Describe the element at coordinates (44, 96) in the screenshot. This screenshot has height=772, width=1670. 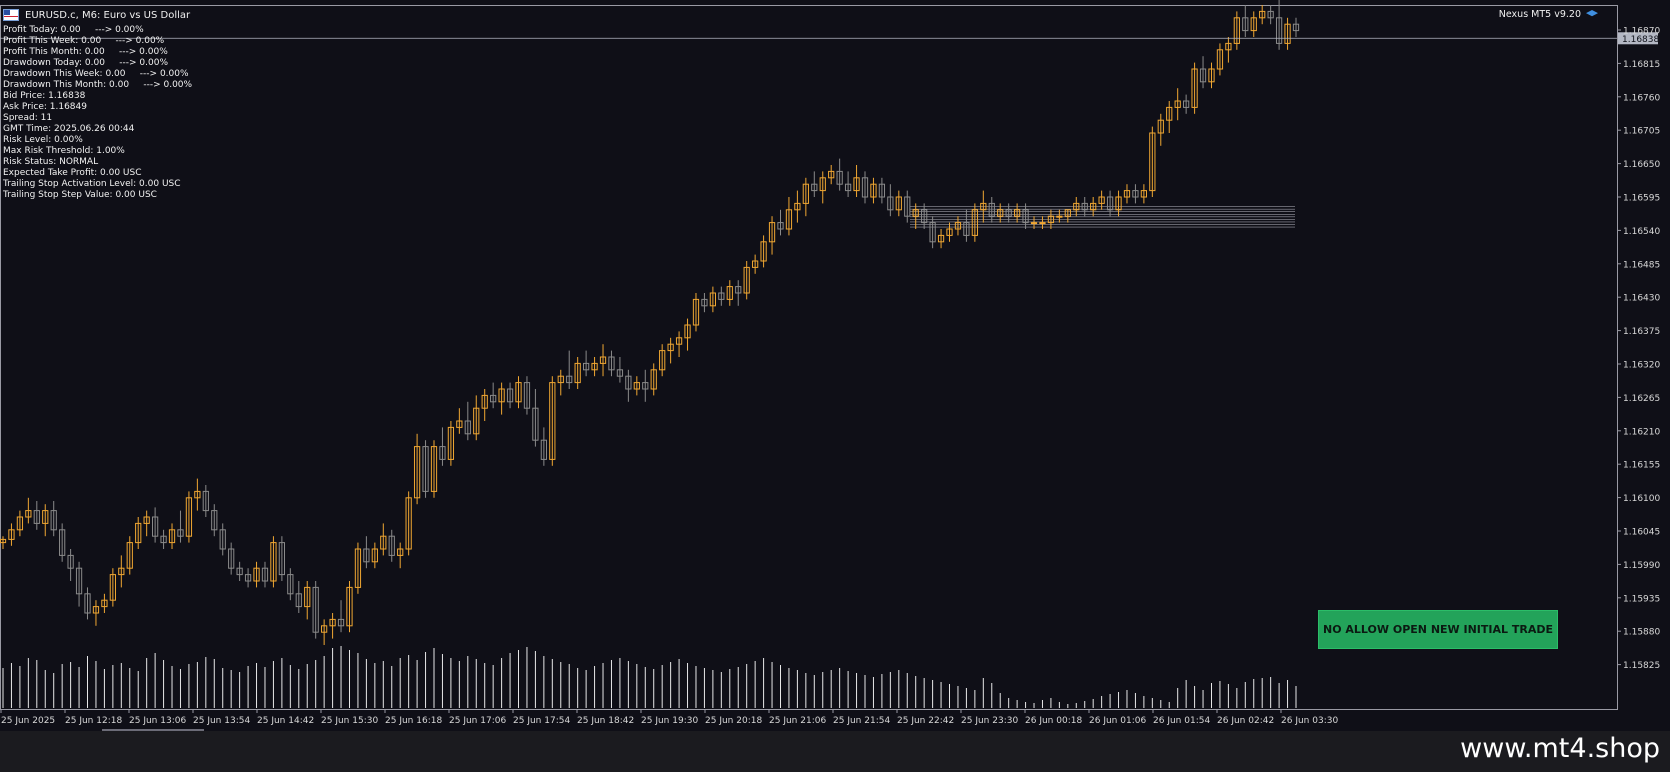
I see `info-line: Bid Price: 1.16838` at that location.